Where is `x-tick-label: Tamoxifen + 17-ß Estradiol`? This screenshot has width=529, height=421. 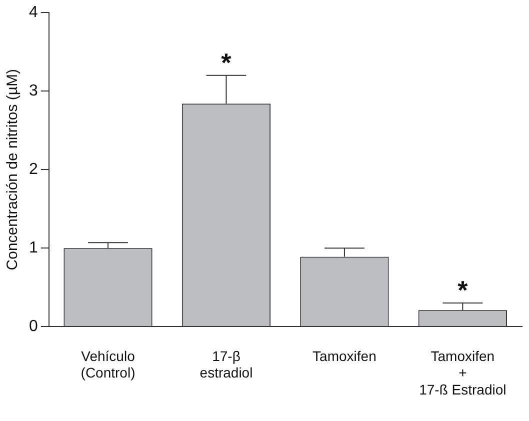
x-tick-label: Tamoxifen + 17-ß Estradiol is located at coordinates (462, 373).